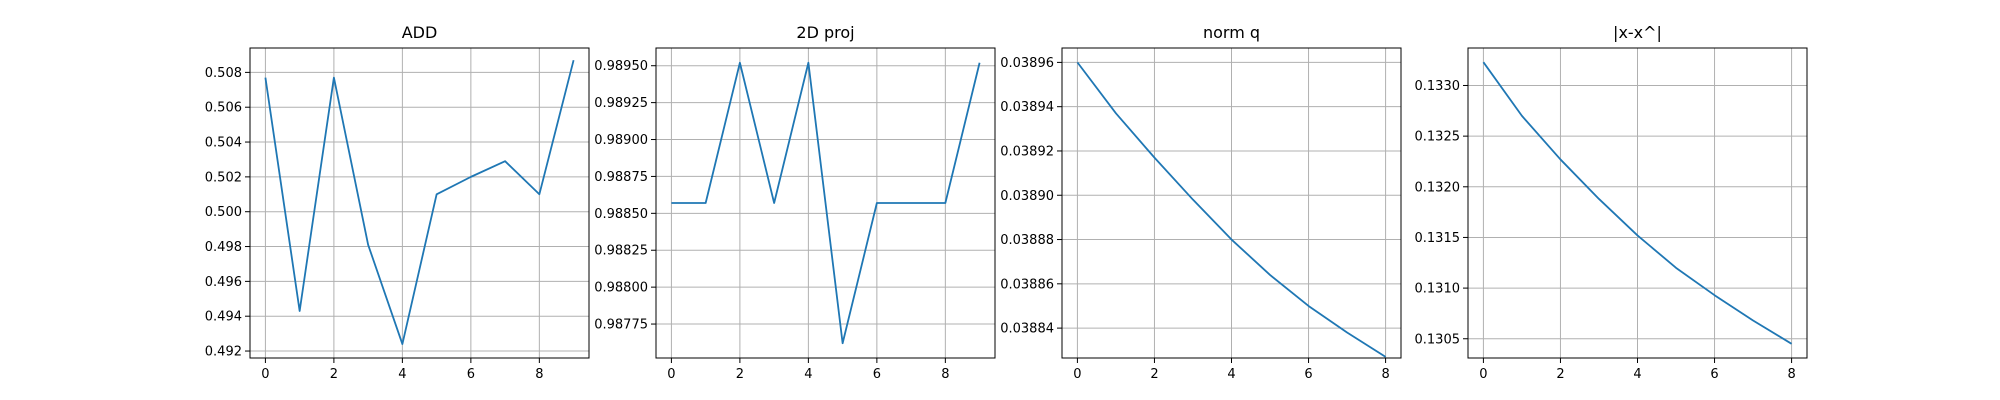 The height and width of the screenshot is (400, 2000). Describe the element at coordinates (223, 73) in the screenshot. I see `y-tick-label: 0.508` at that location.